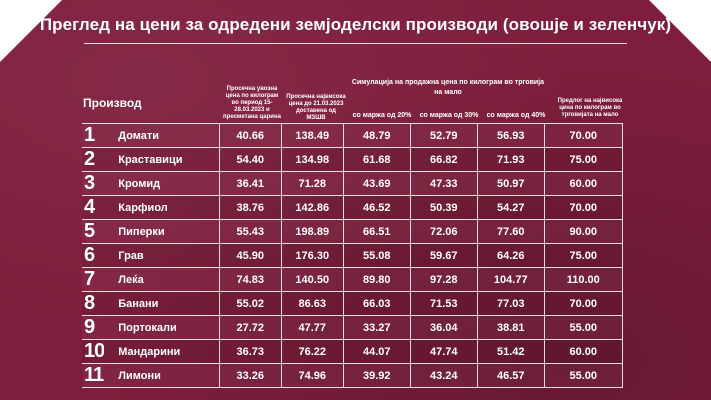 The width and height of the screenshot is (711, 400). Describe the element at coordinates (312, 231) in the screenshot. I see `retail-price-cell: 198.89` at that location.